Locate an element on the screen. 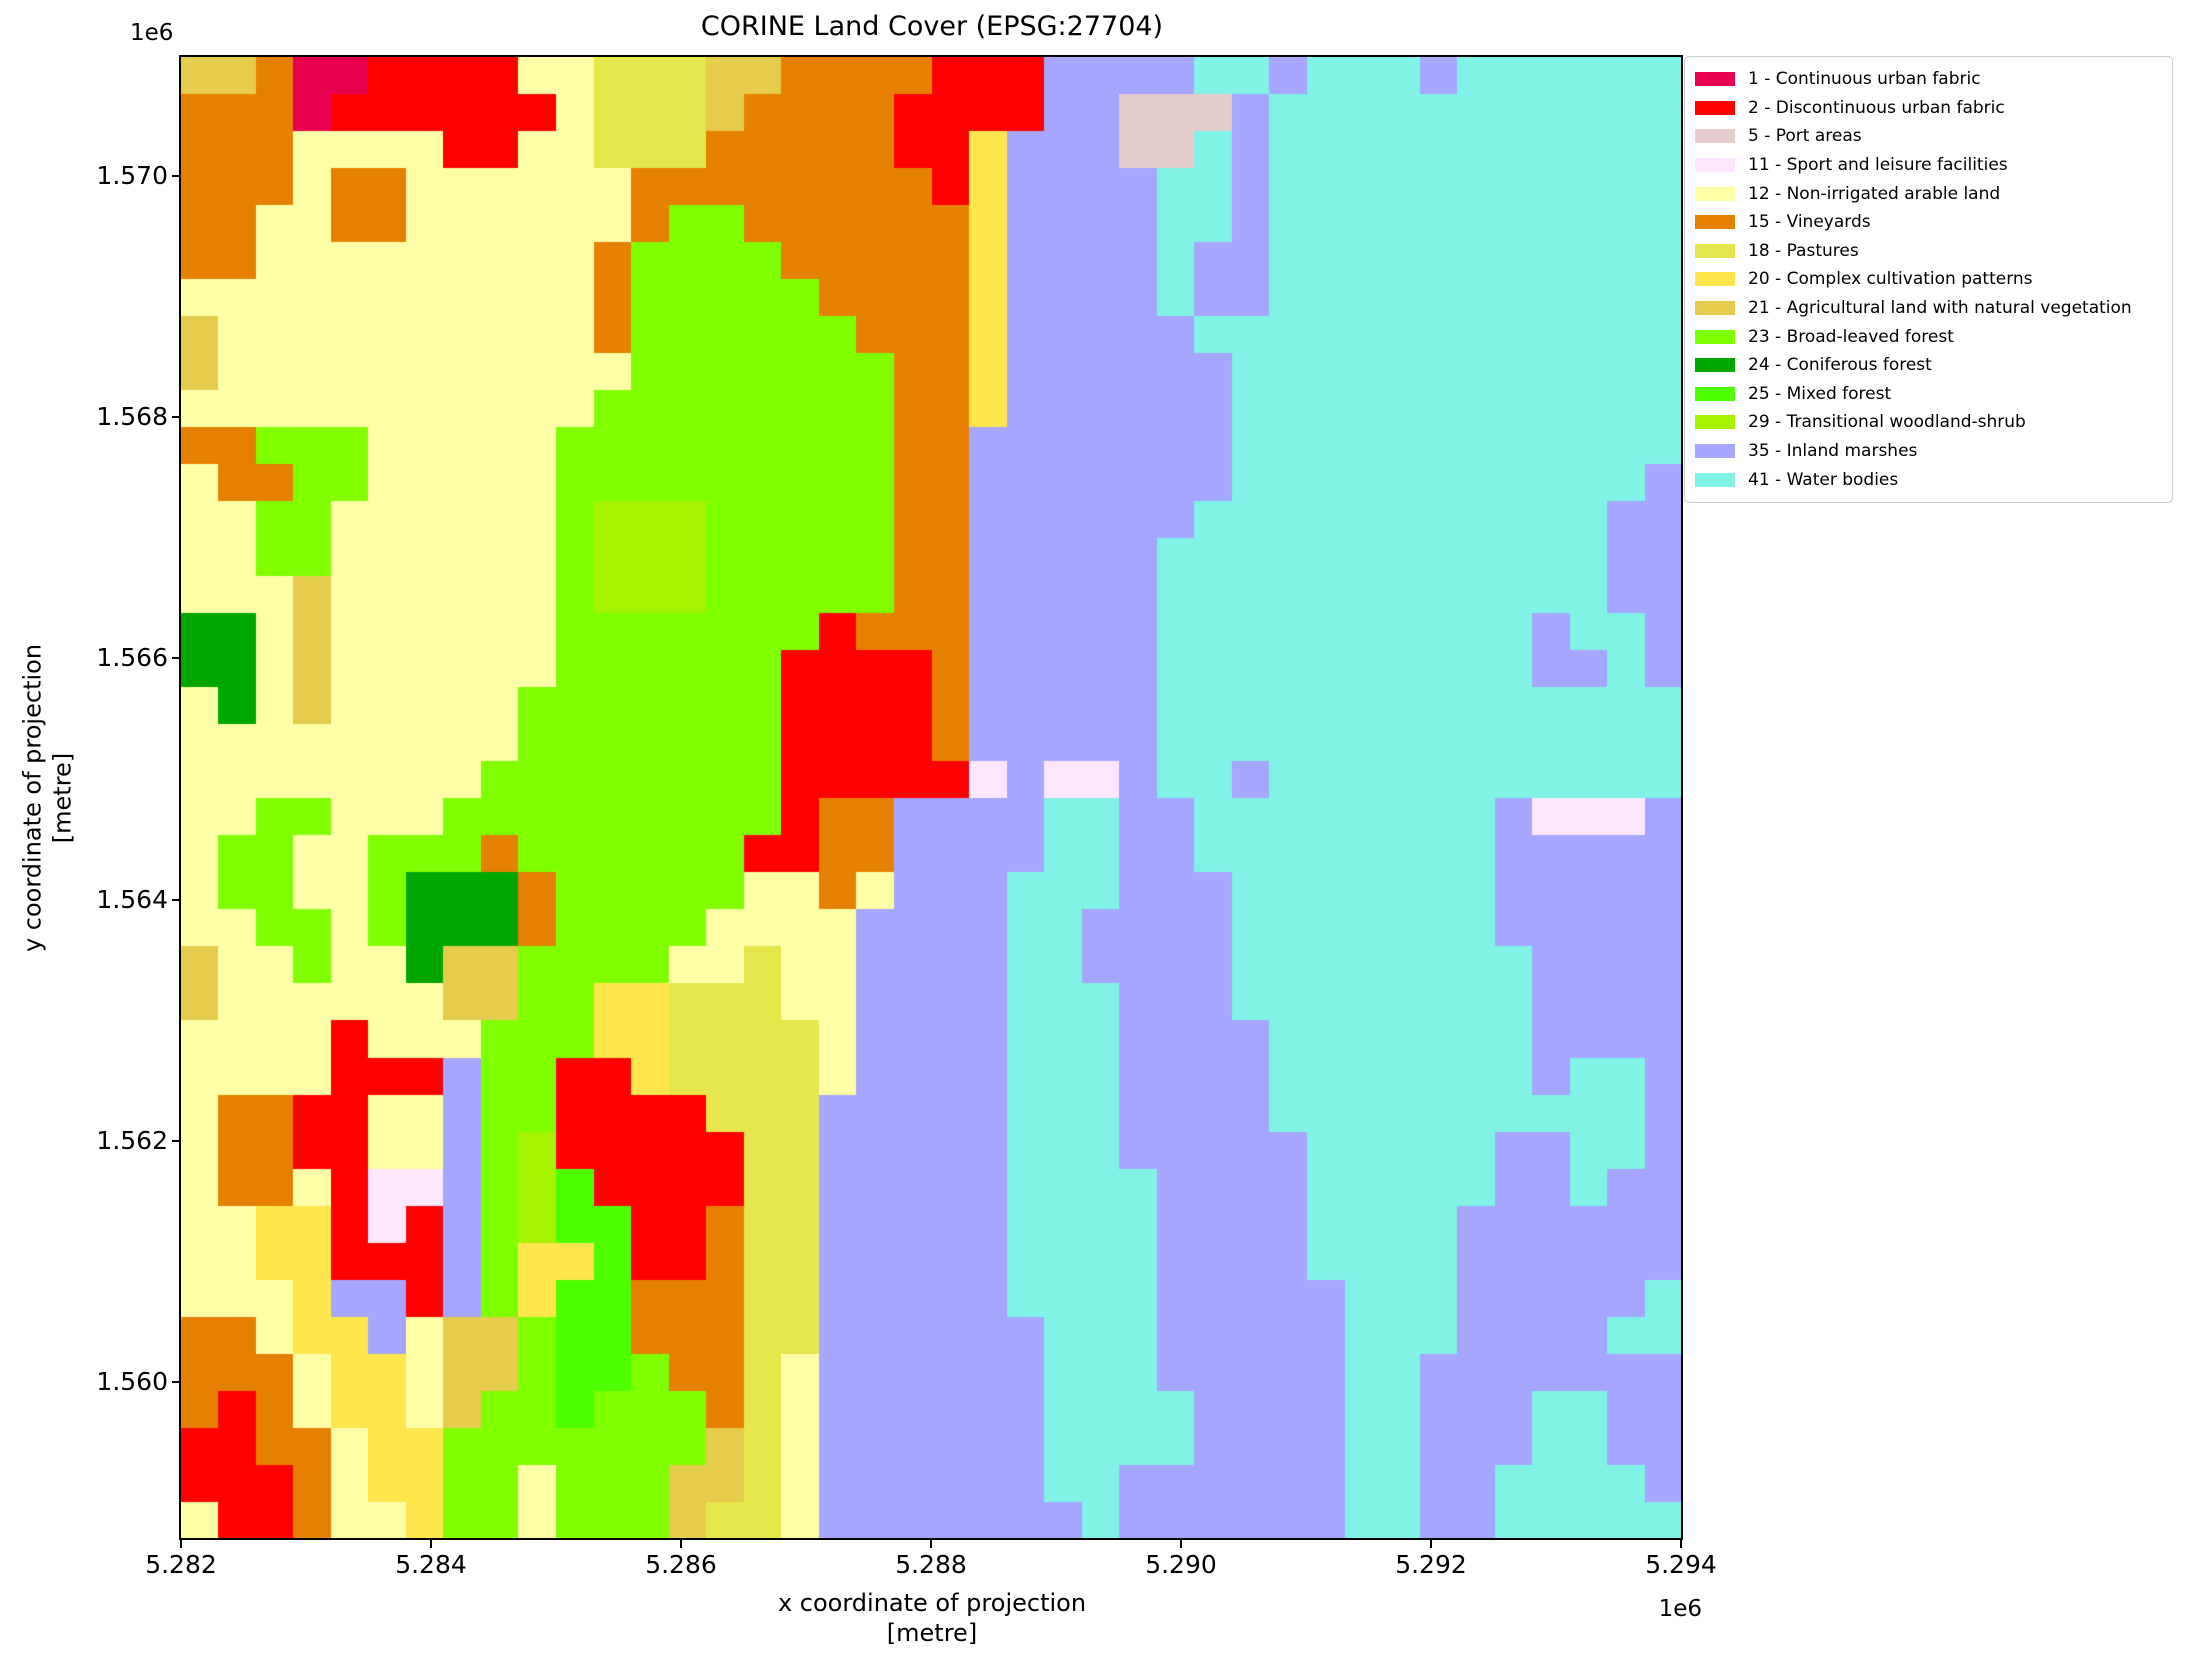  legend-label: 5 - Port areas is located at coordinates (1805, 136).